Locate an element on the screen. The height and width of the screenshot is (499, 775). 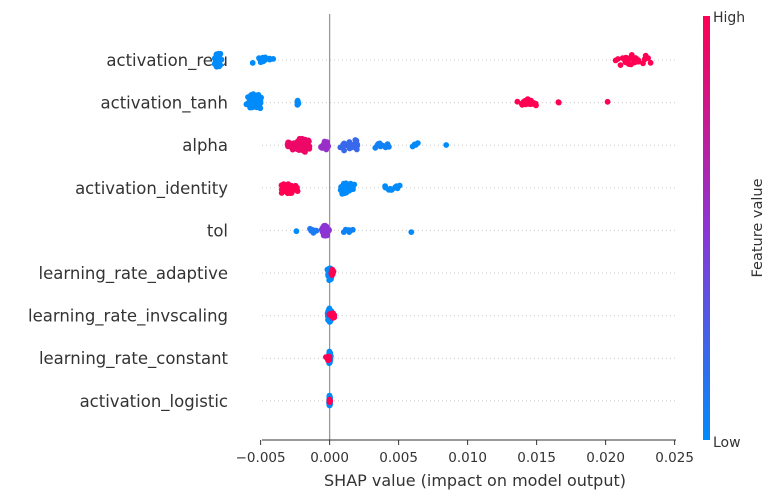
feature-label: learning_rate_invscaling is located at coordinates (128, 317).